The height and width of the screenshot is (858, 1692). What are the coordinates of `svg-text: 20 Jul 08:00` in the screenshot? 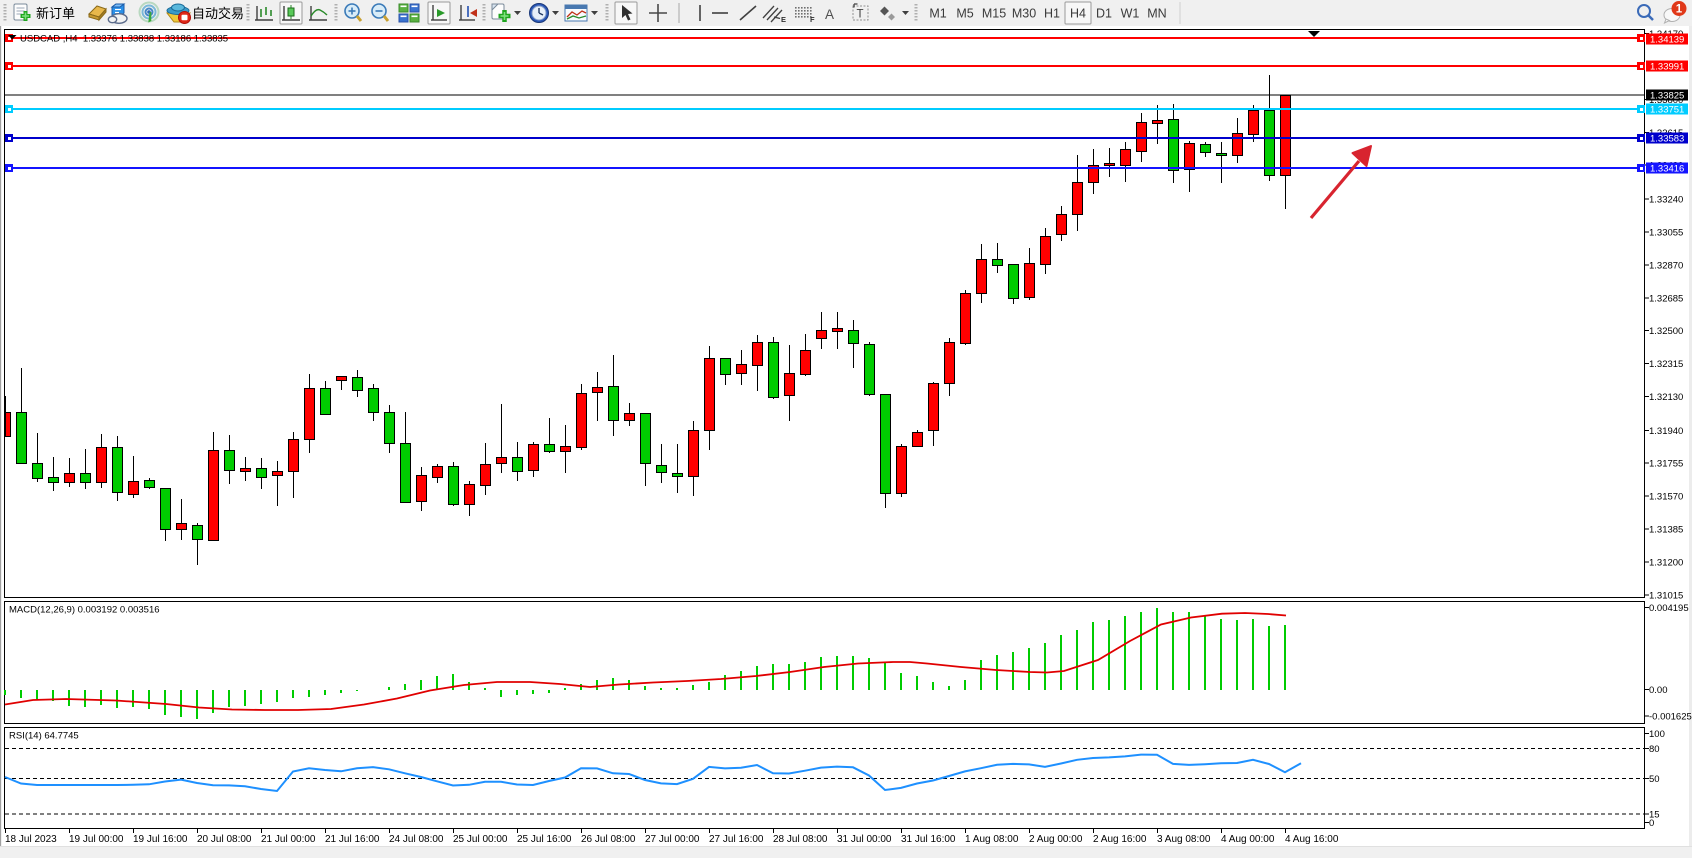 It's located at (224, 839).